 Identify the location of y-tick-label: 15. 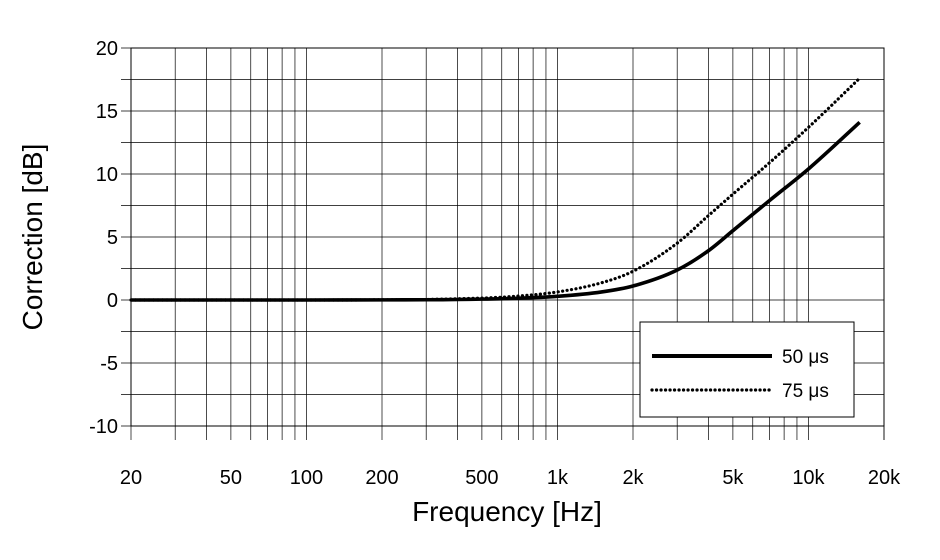
(107, 112).